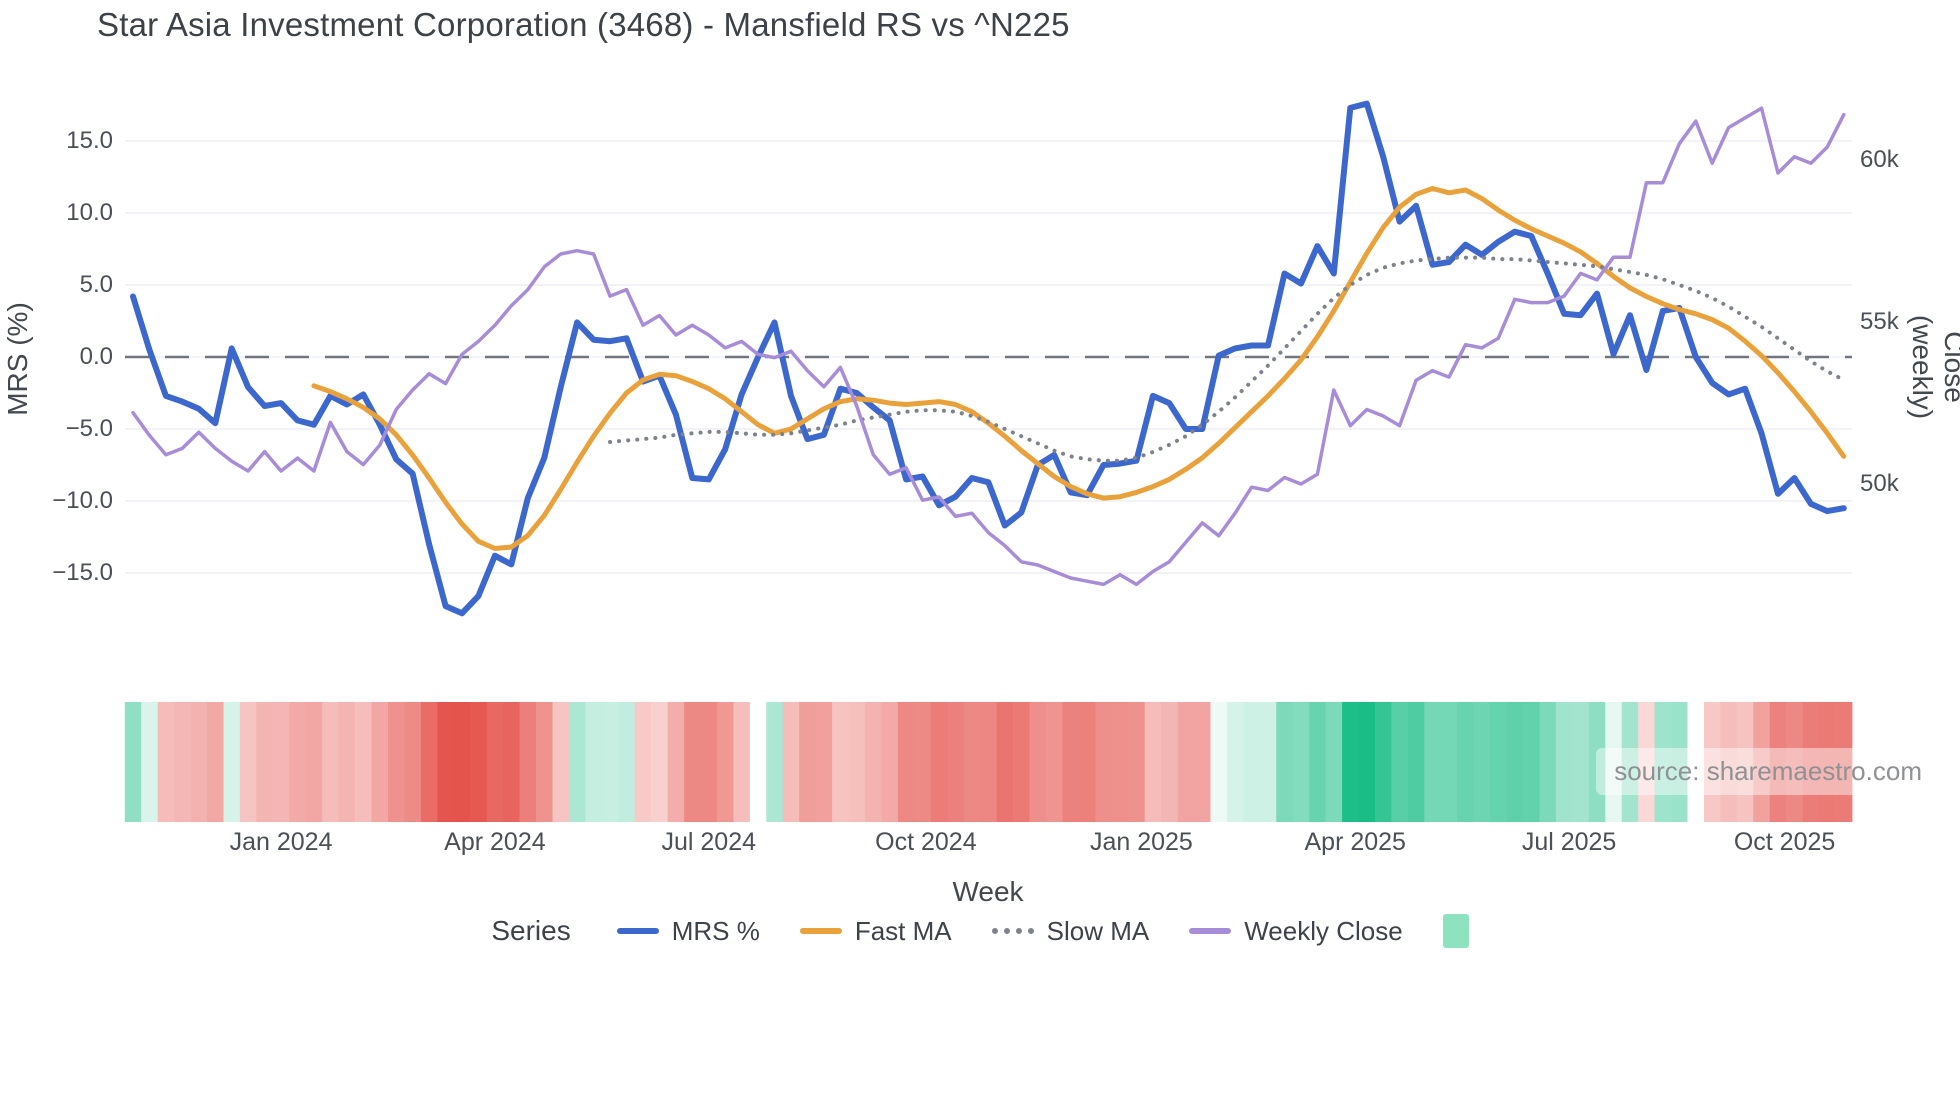  What do you see at coordinates (875, 931) in the screenshot?
I see `legend-item-fast-ma: Fast MA` at bounding box center [875, 931].